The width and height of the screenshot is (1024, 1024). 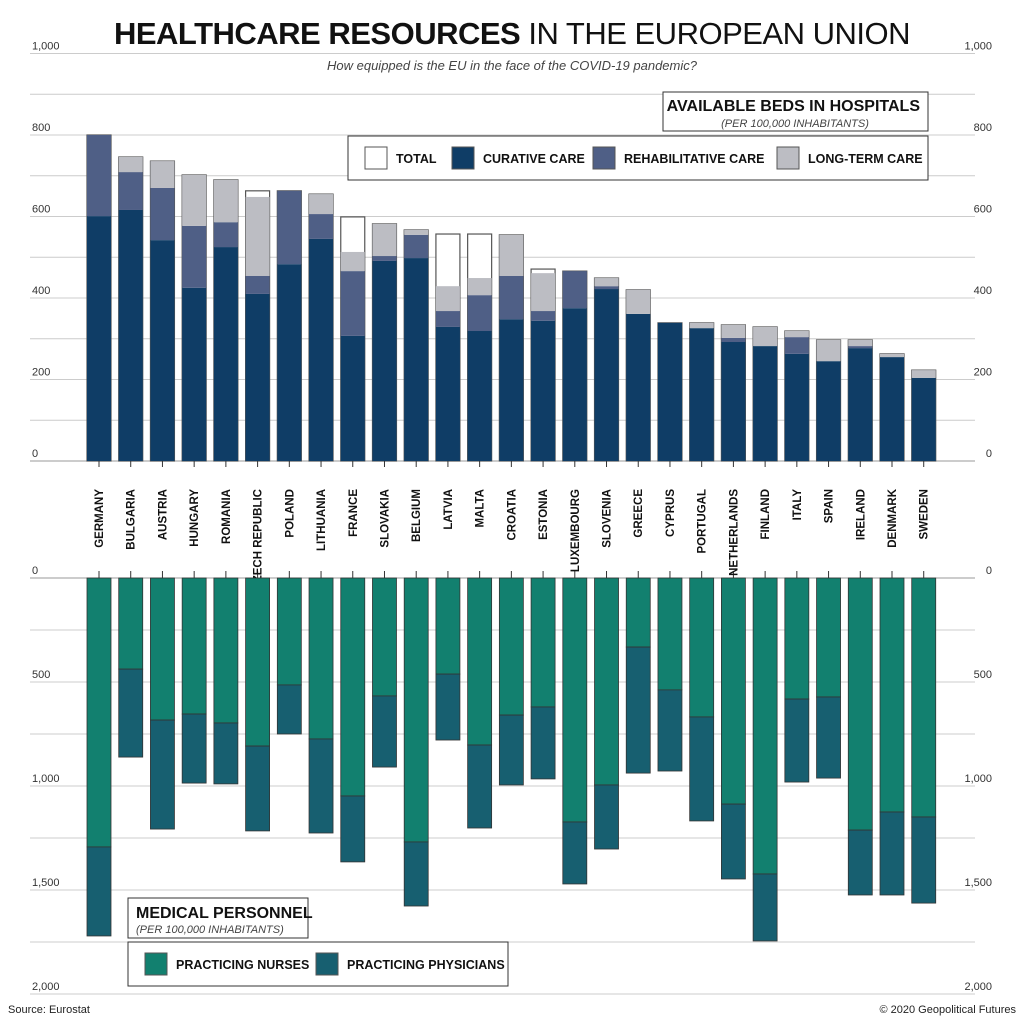 What do you see at coordinates (417, 515) in the screenshot?
I see `x-tick-label: BELGIUM` at bounding box center [417, 515].